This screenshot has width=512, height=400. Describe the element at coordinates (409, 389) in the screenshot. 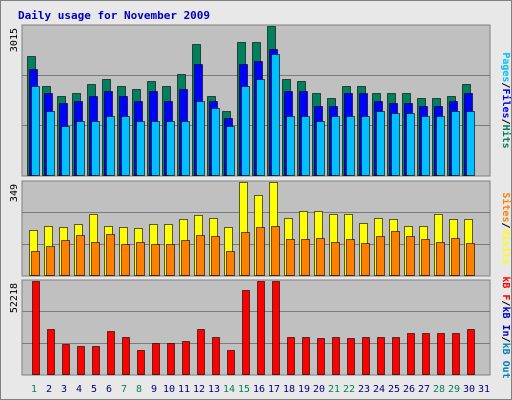

I see `x-tick-label-26: 26` at that location.